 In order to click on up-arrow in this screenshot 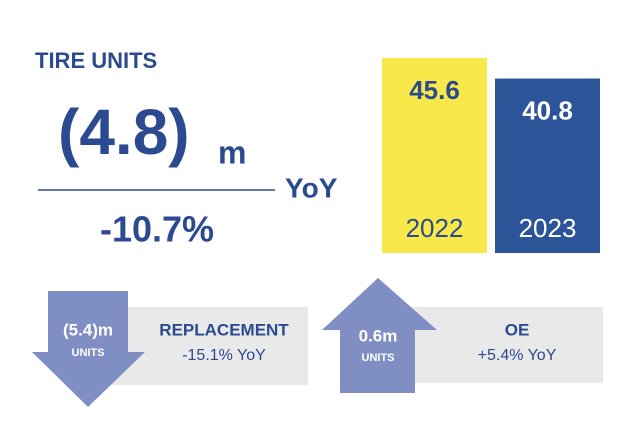, I will do `click(379, 335)`.